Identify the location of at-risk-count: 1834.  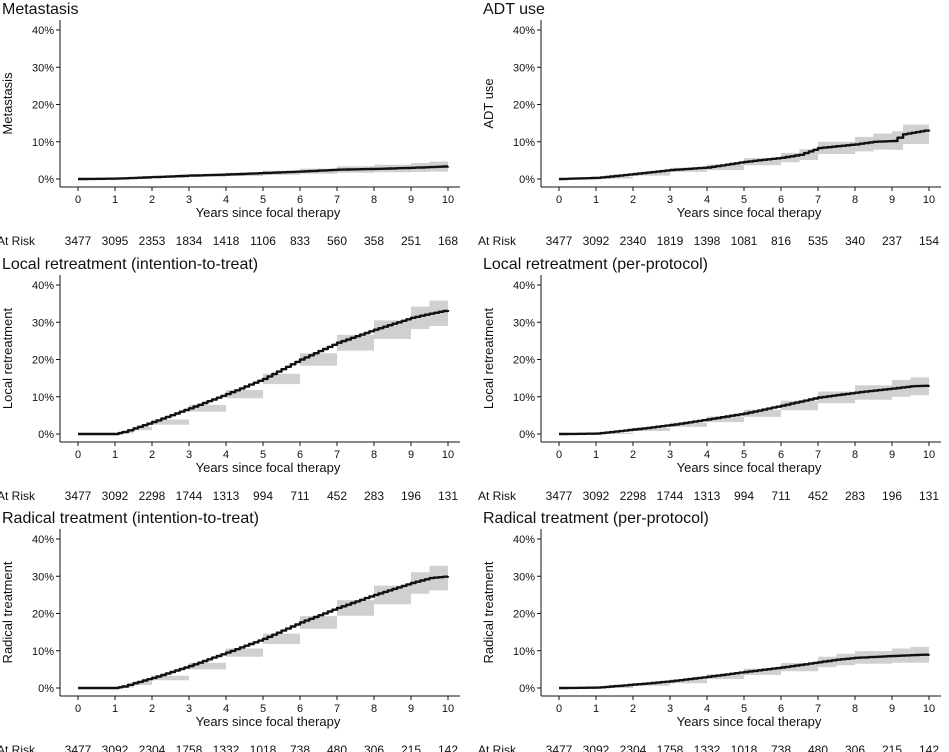
(189, 241).